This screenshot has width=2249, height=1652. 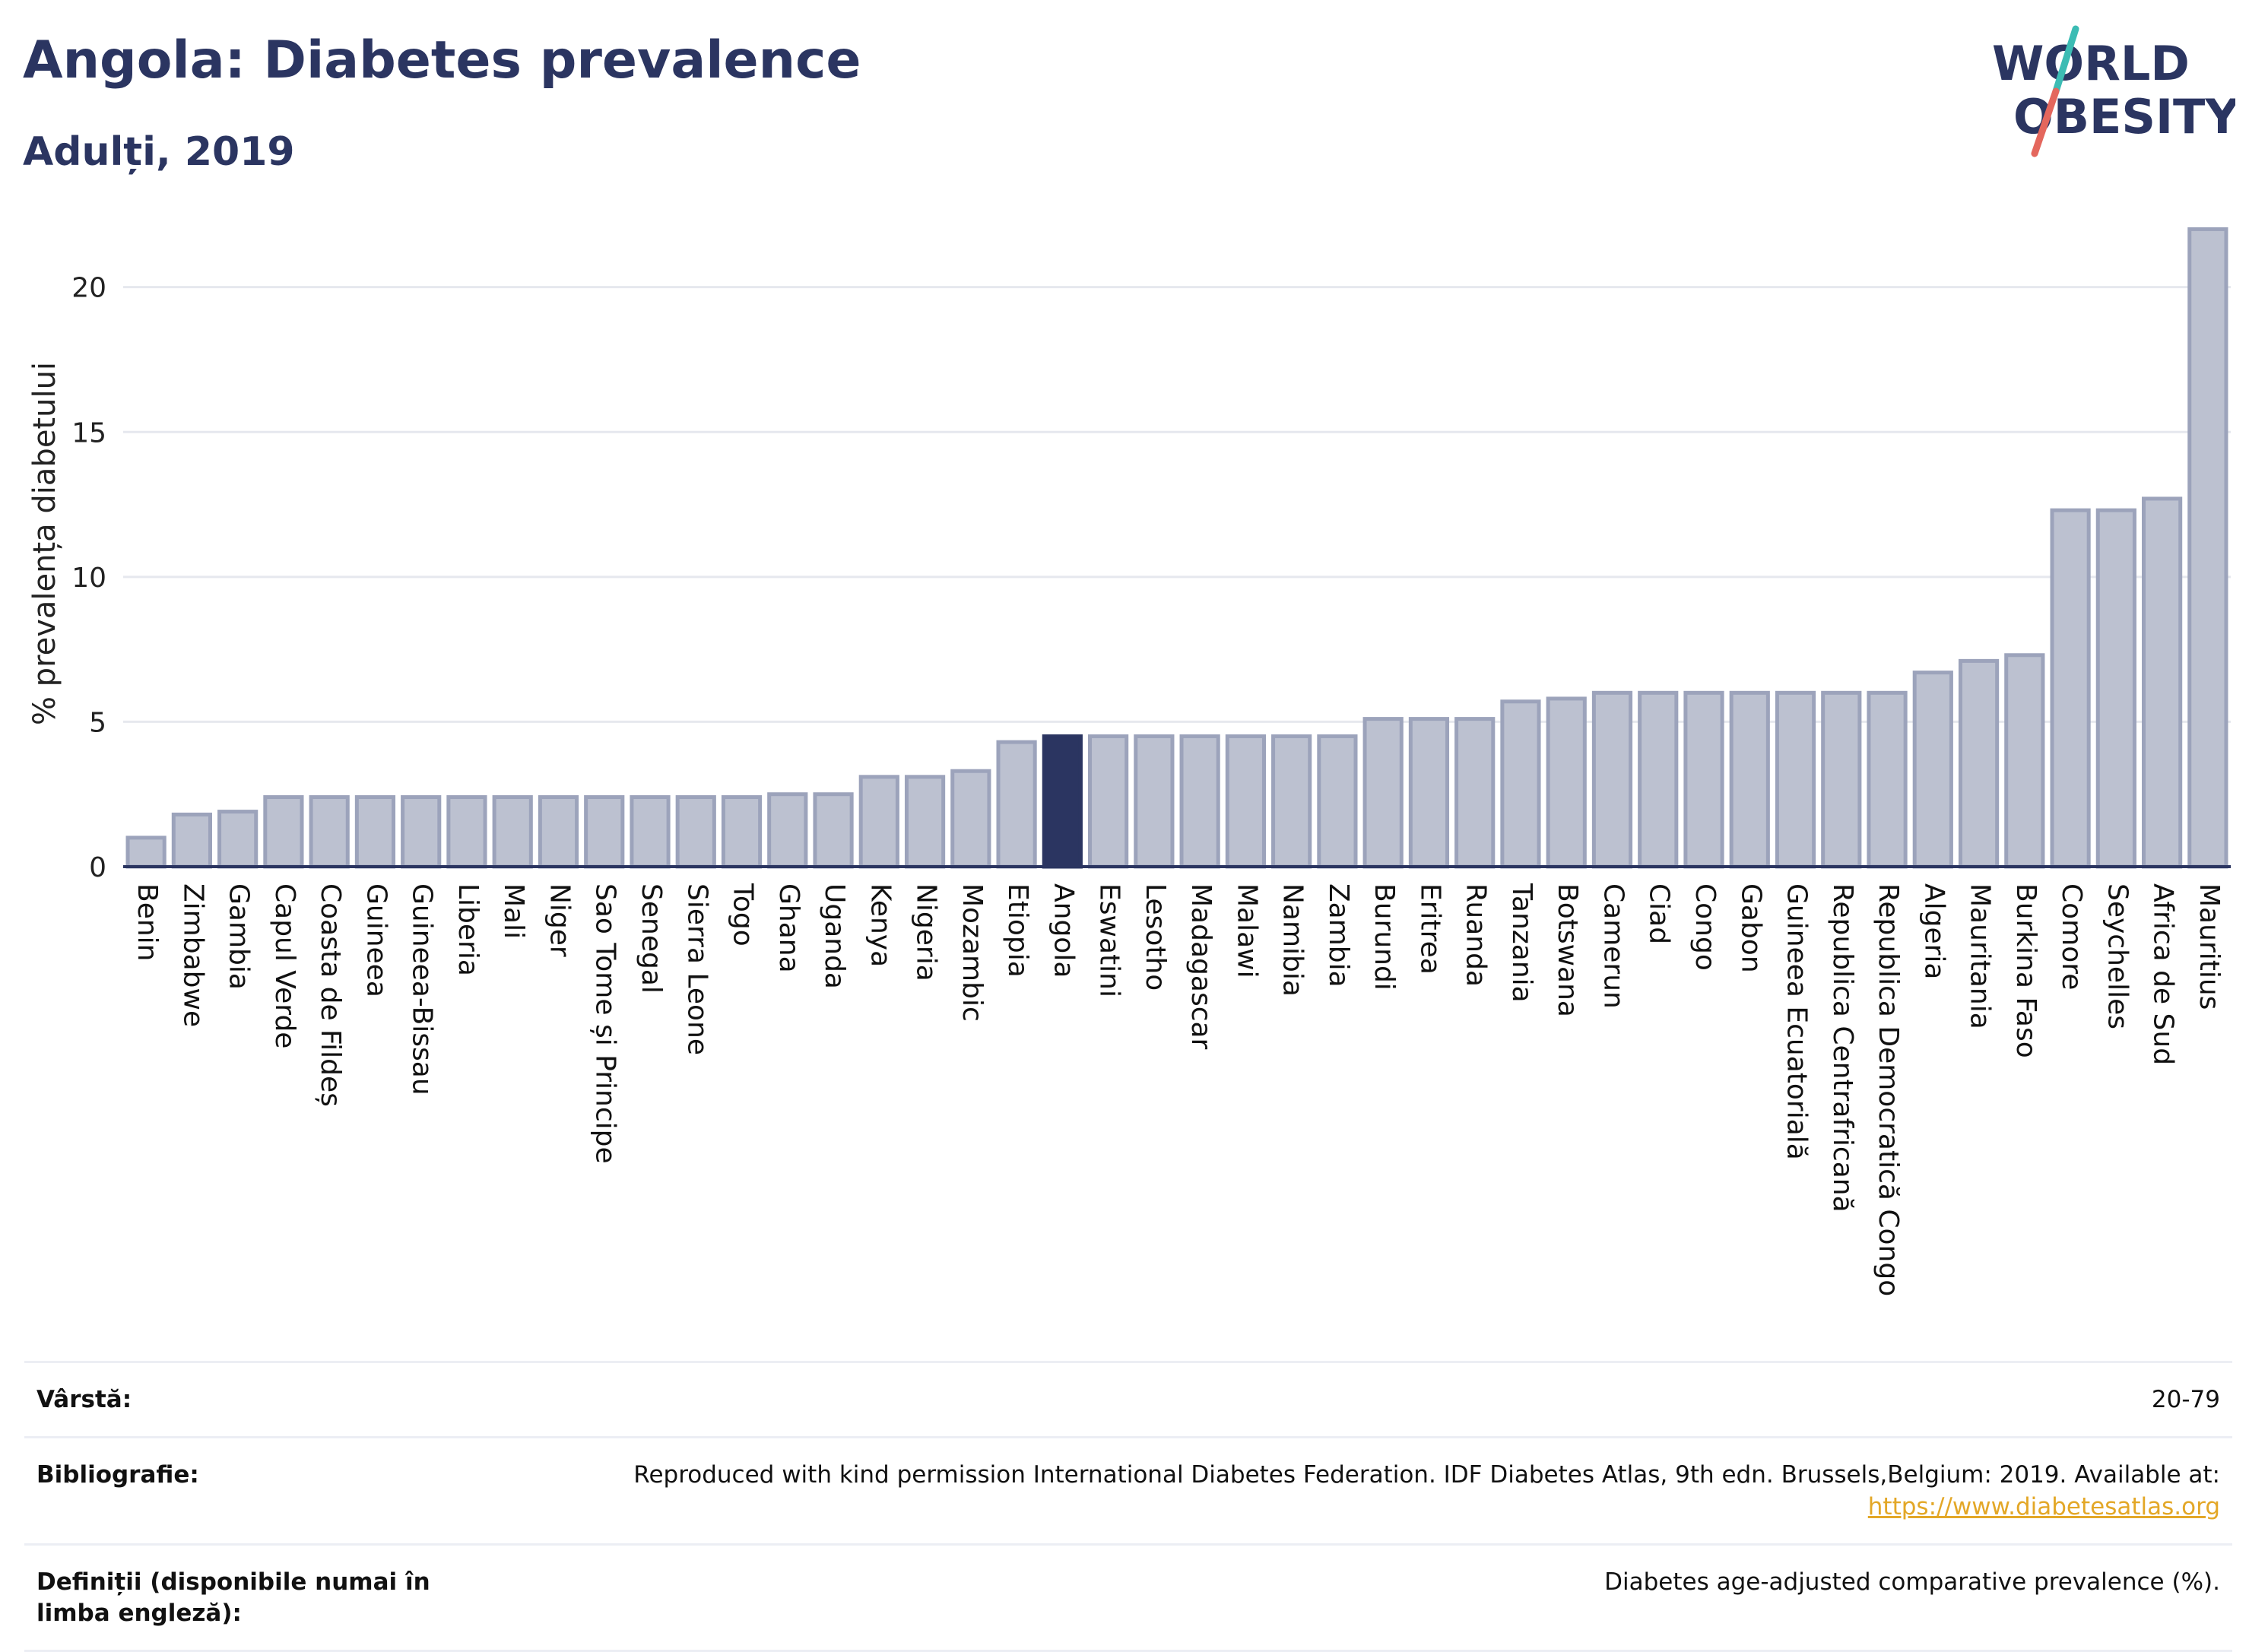 What do you see at coordinates (97, 867) in the screenshot?
I see `y-tick-label: 0` at bounding box center [97, 867].